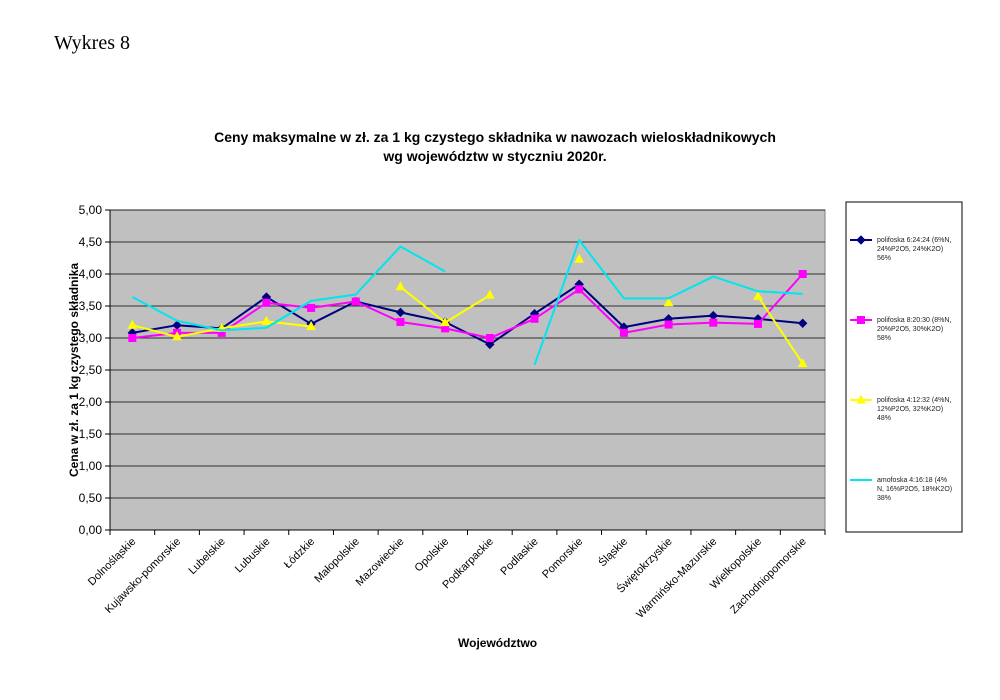 This screenshot has height=700, width=1000. I want to click on legend-label: polifoska 6:24:24 (6%N,, so click(914, 240).